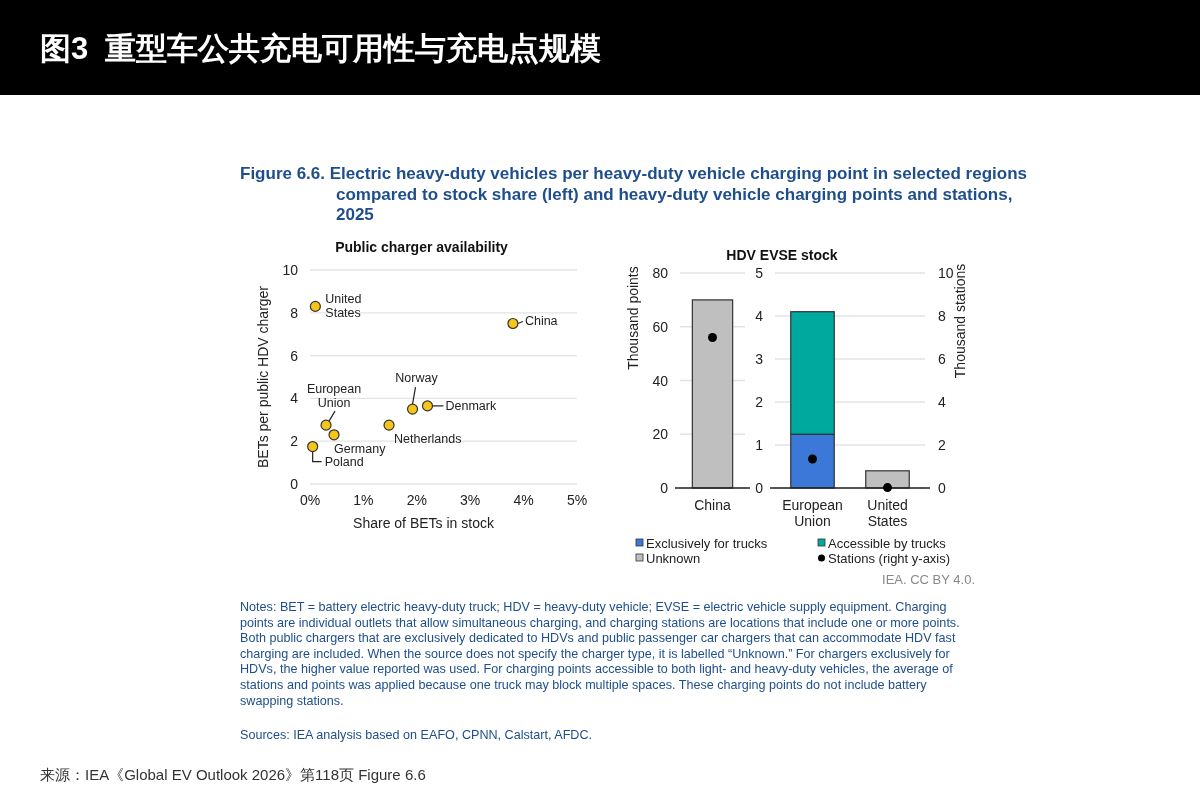  I want to click on y2-tick-label: 4, so click(942, 402).